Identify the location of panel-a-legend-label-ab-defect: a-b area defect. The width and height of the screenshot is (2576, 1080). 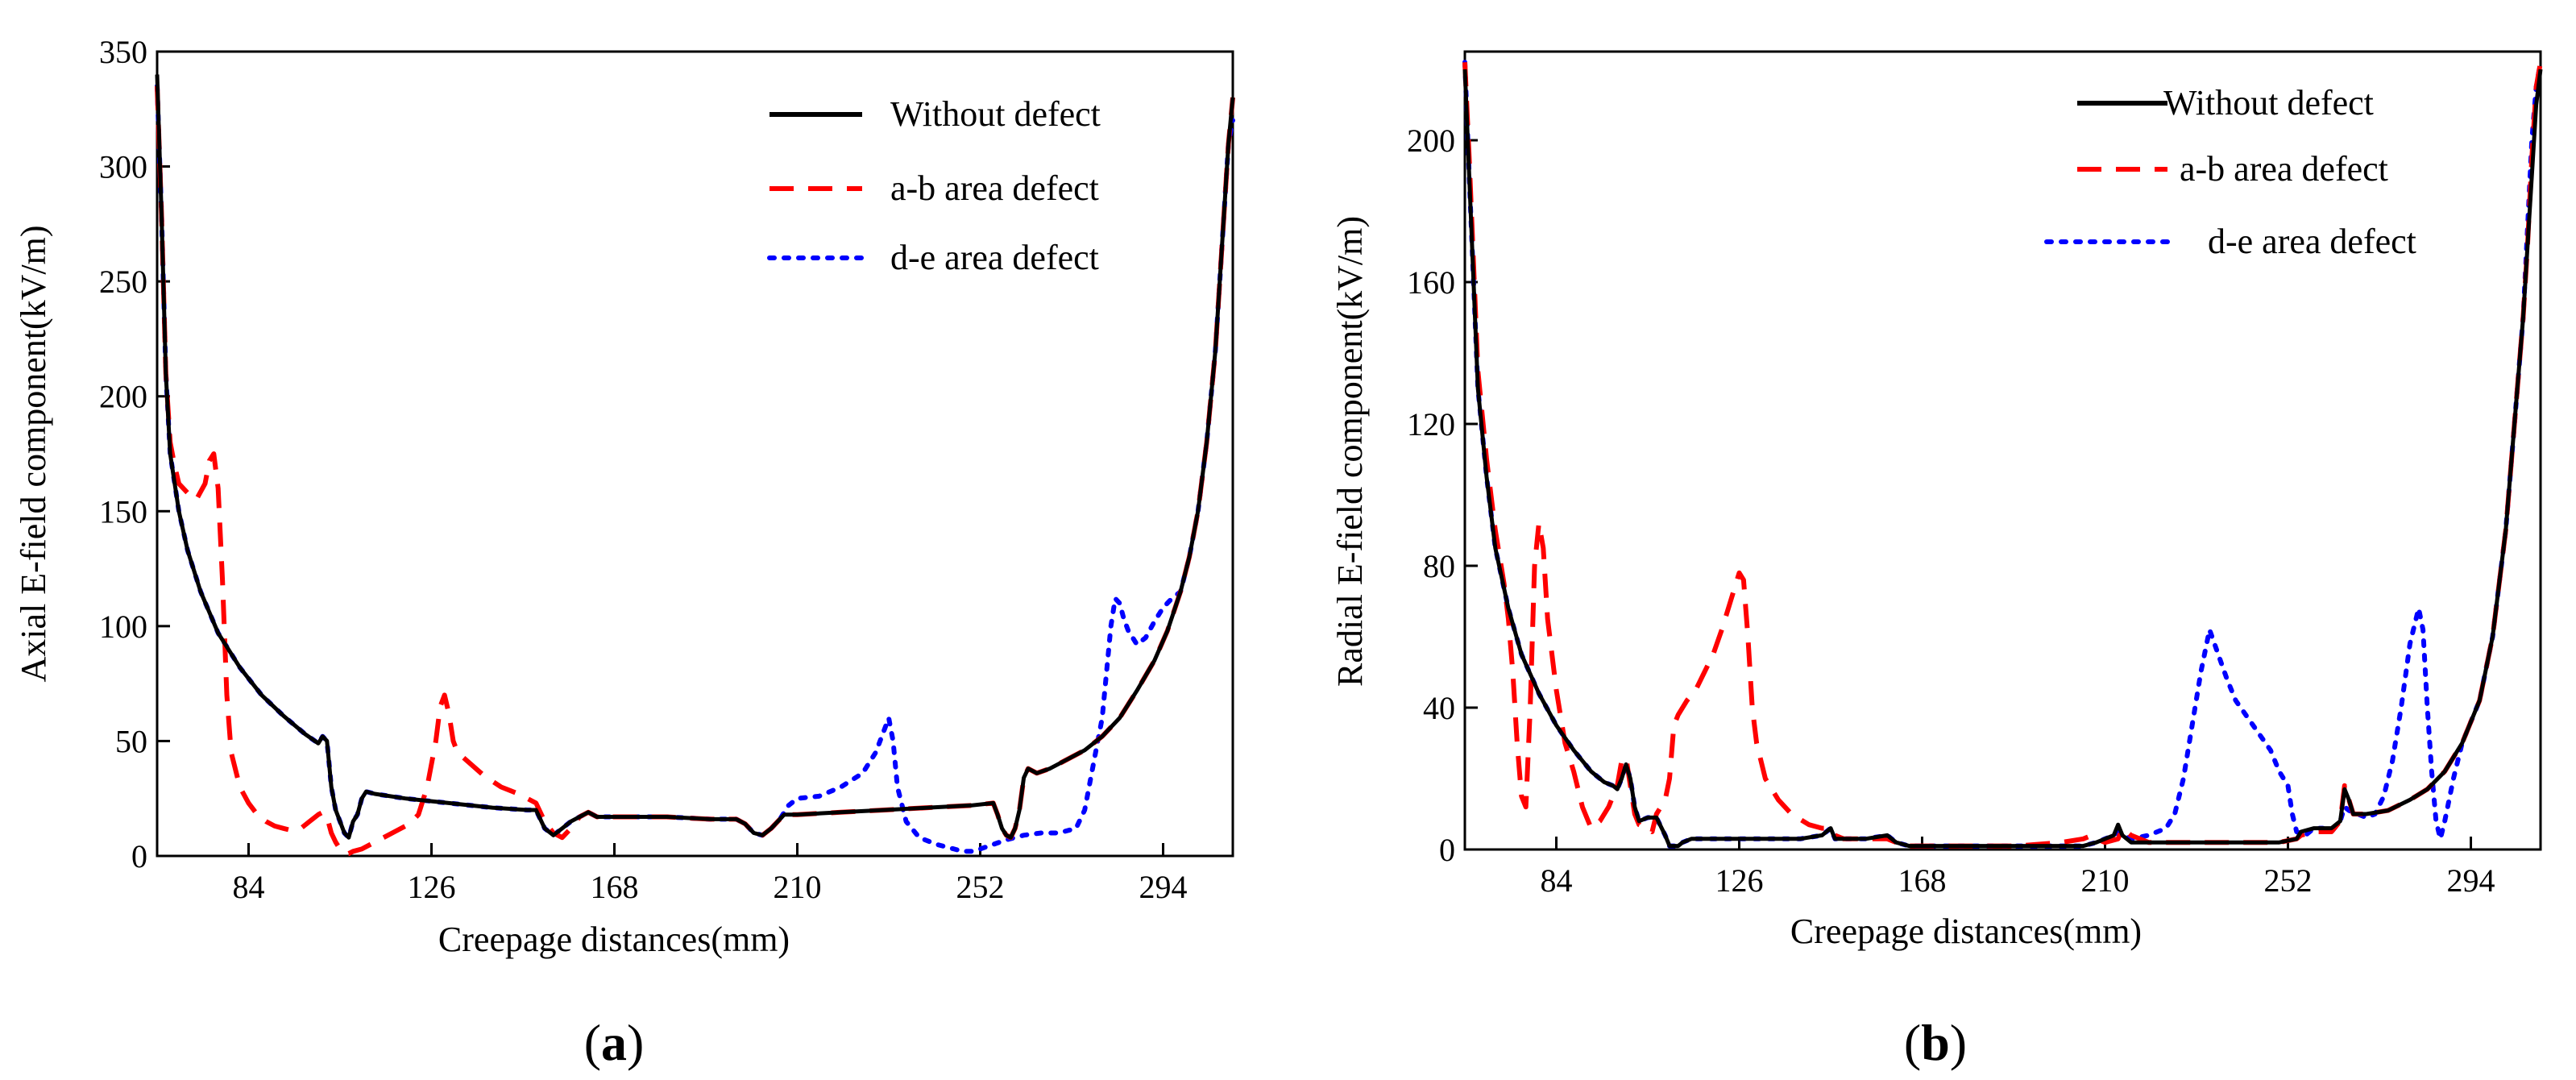
(994, 188).